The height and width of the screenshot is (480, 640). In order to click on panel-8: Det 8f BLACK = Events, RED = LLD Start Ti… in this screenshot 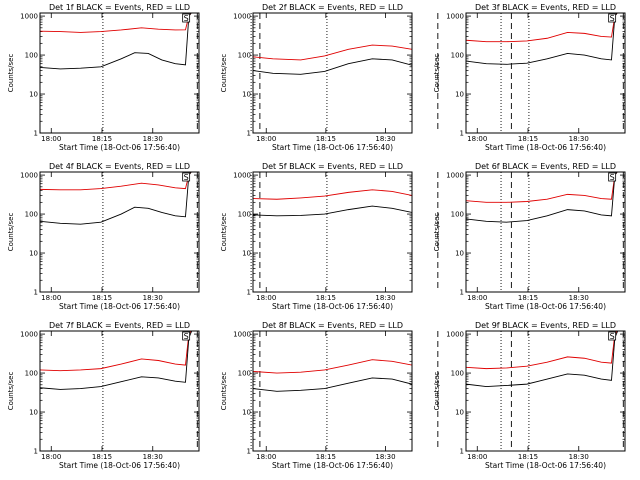, I will do `click(366, 395)`.